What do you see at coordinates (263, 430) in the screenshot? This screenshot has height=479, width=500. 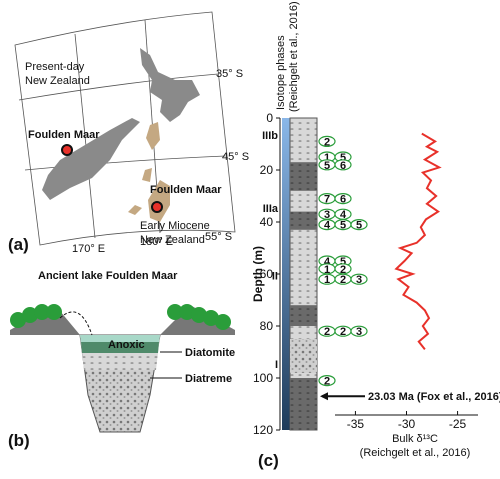 I see `y-tick-label: 120` at bounding box center [263, 430].